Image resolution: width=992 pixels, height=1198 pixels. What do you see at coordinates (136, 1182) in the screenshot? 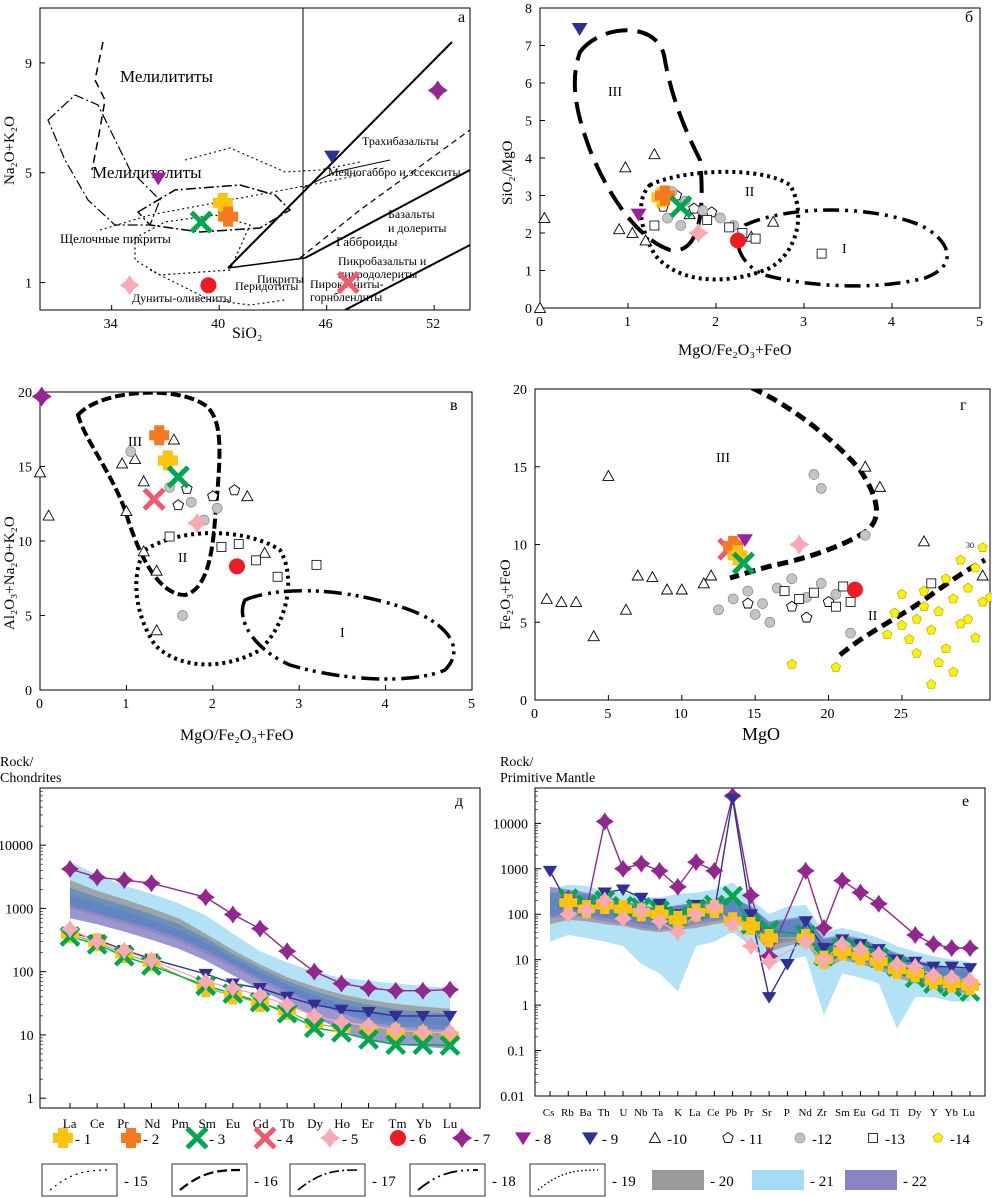
I see `legend-label: - 15` at bounding box center [136, 1182].